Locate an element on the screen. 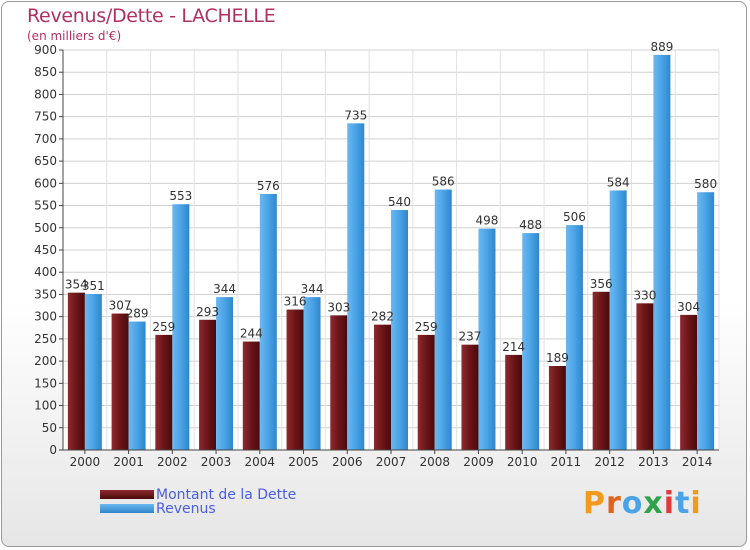  y-tick-label: 550 is located at coordinates (45, 206).